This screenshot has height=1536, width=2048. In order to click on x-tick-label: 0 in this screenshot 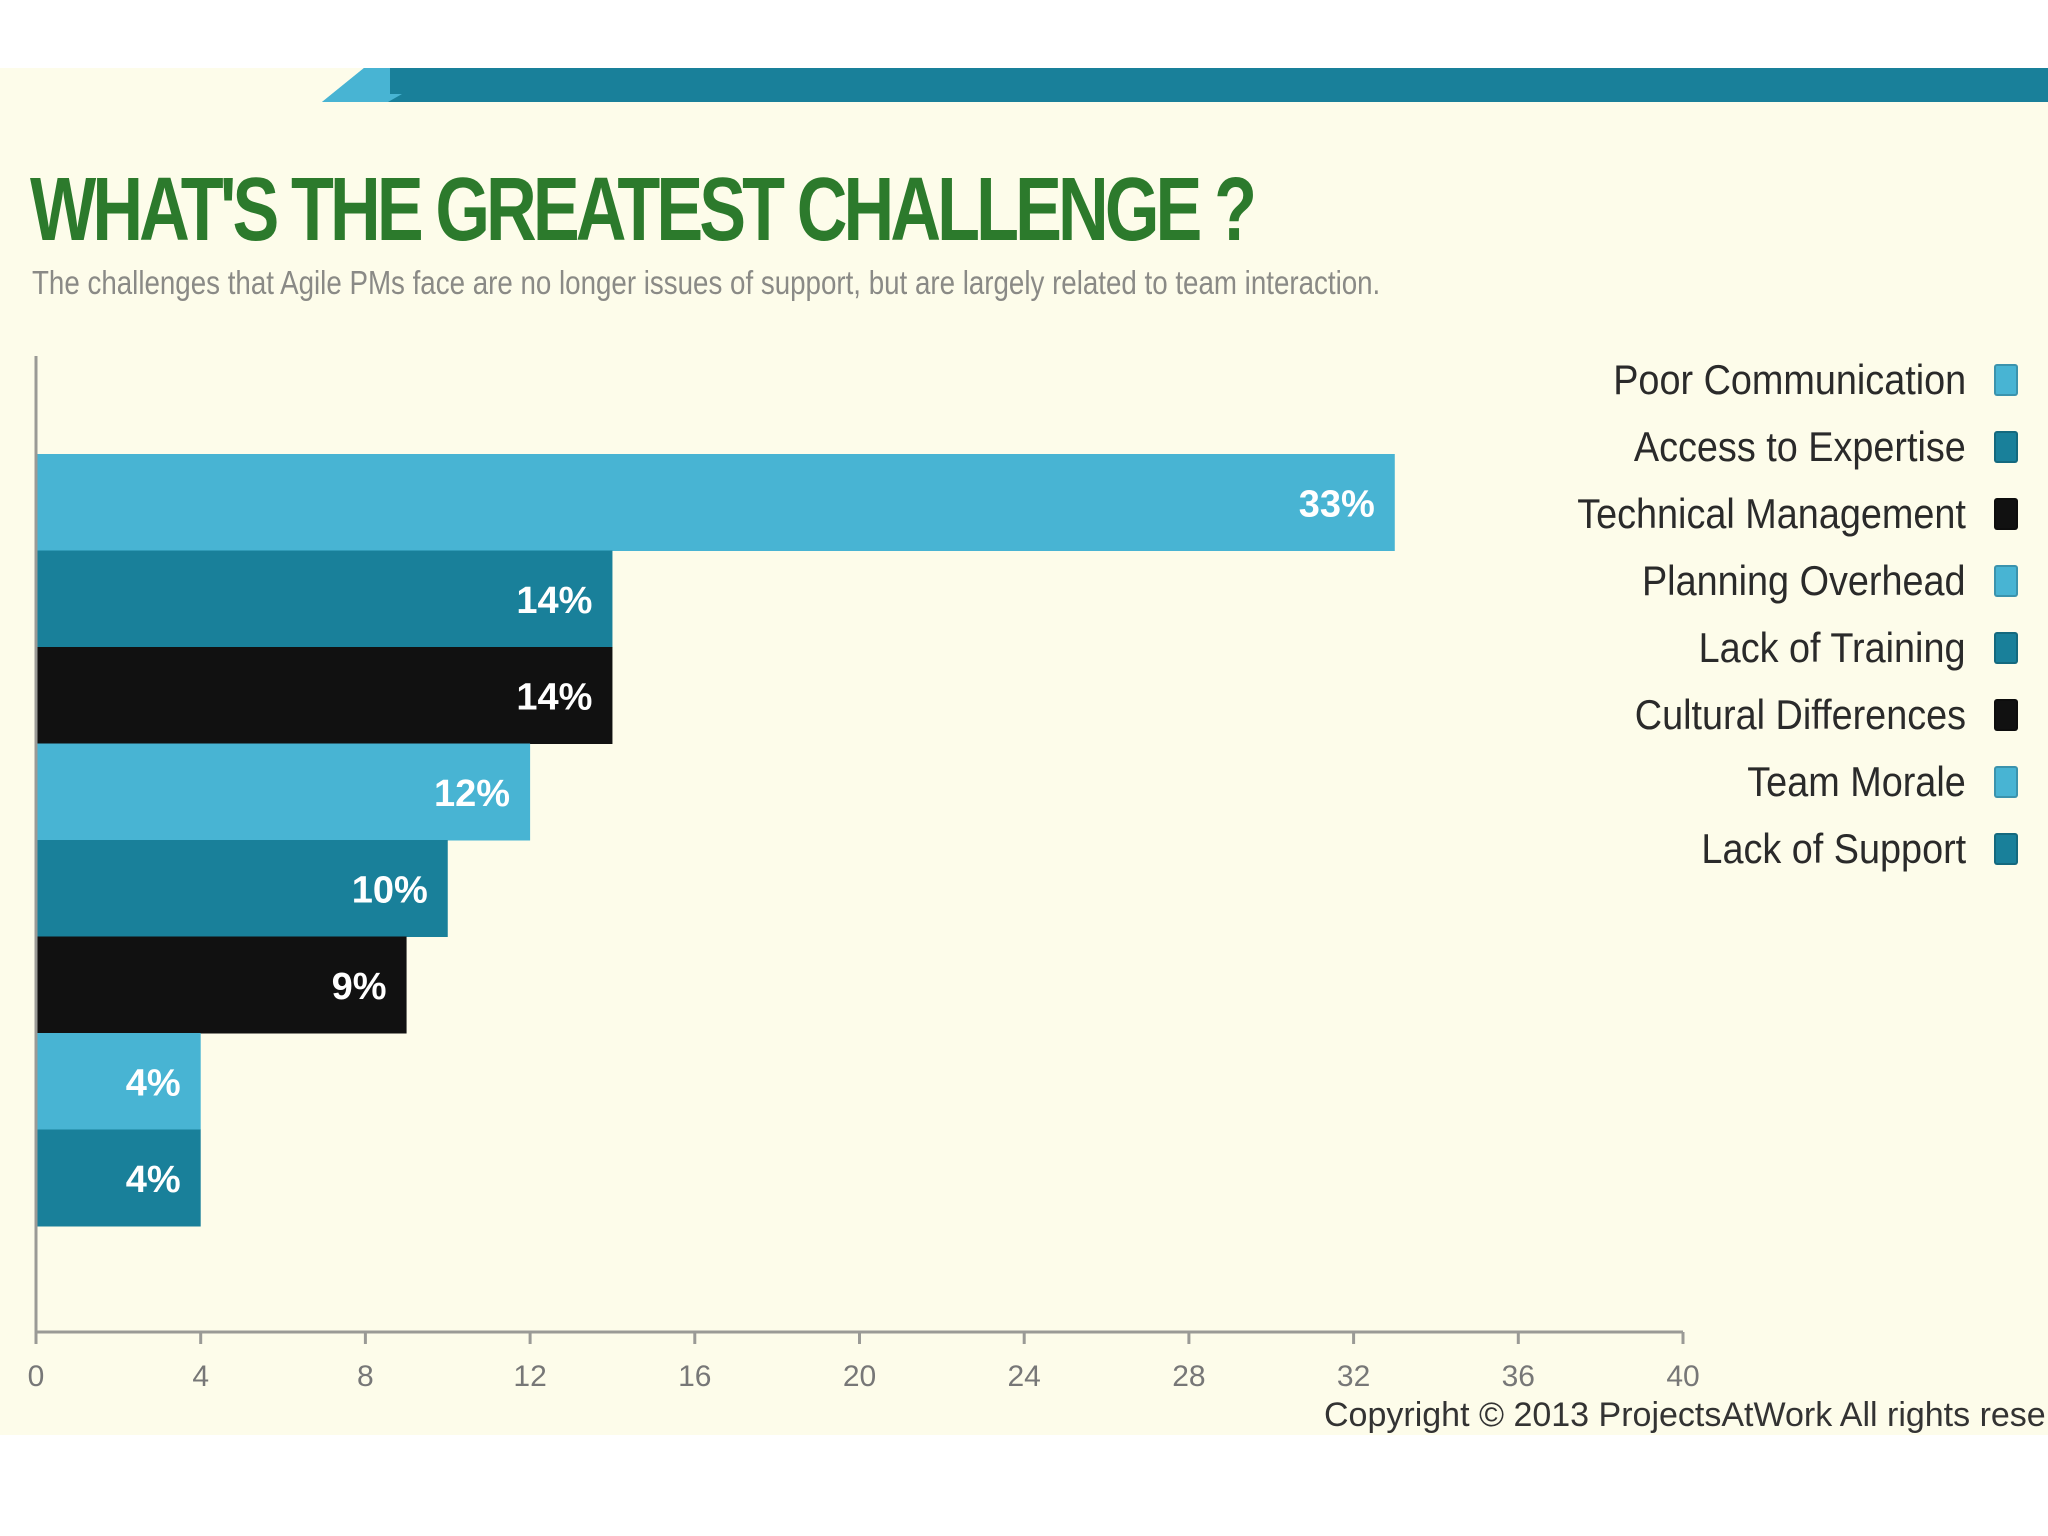, I will do `click(36, 1376)`.